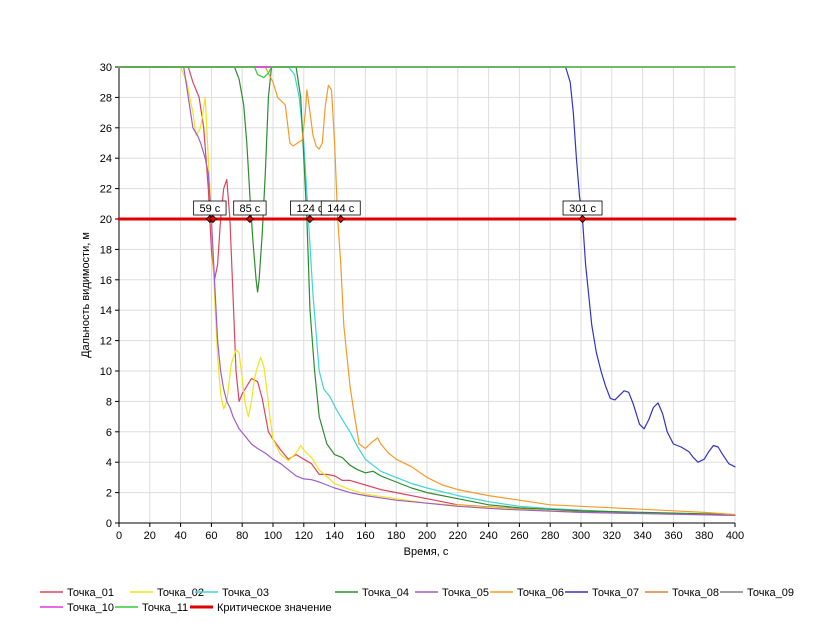  Describe the element at coordinates (465, 593) in the screenshot. I see `legend-label: Точка_05` at that location.